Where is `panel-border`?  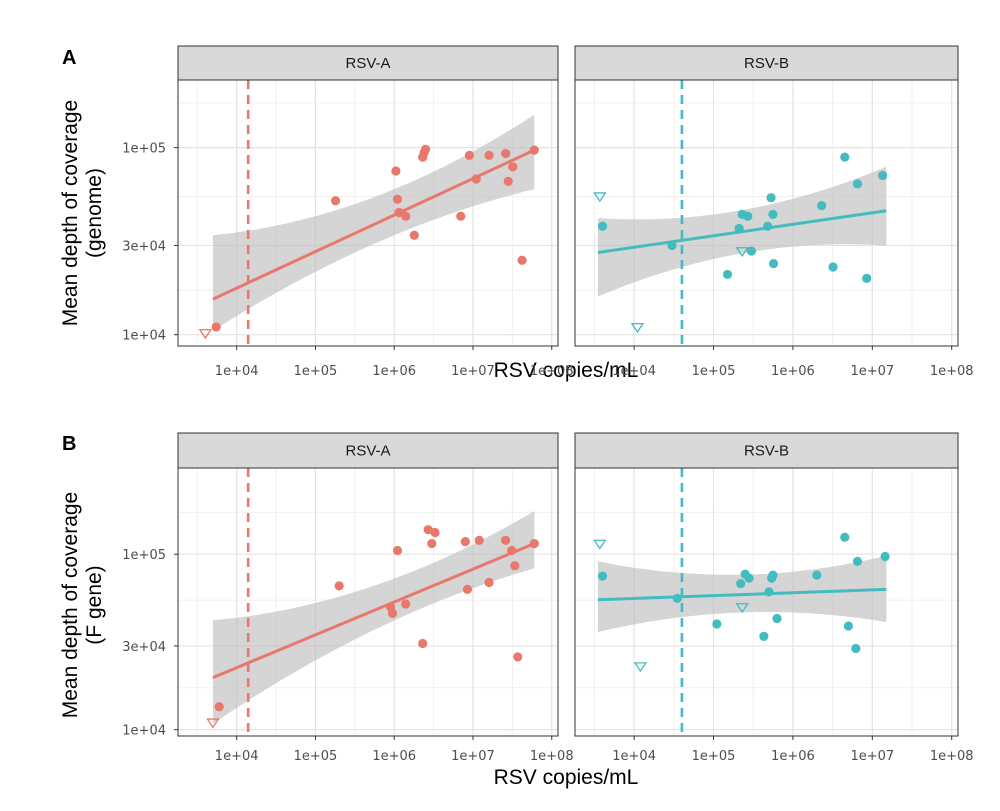 panel-border is located at coordinates (766, 602).